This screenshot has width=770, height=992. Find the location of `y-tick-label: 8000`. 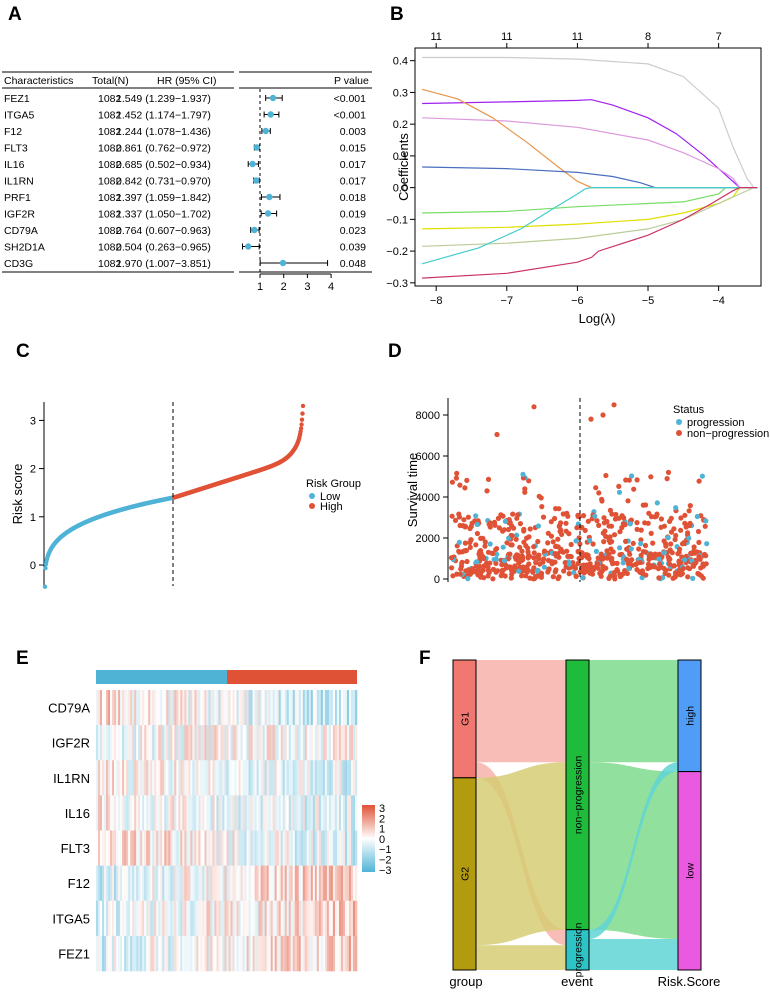

y-tick-label: 8000 is located at coordinates (428, 416).